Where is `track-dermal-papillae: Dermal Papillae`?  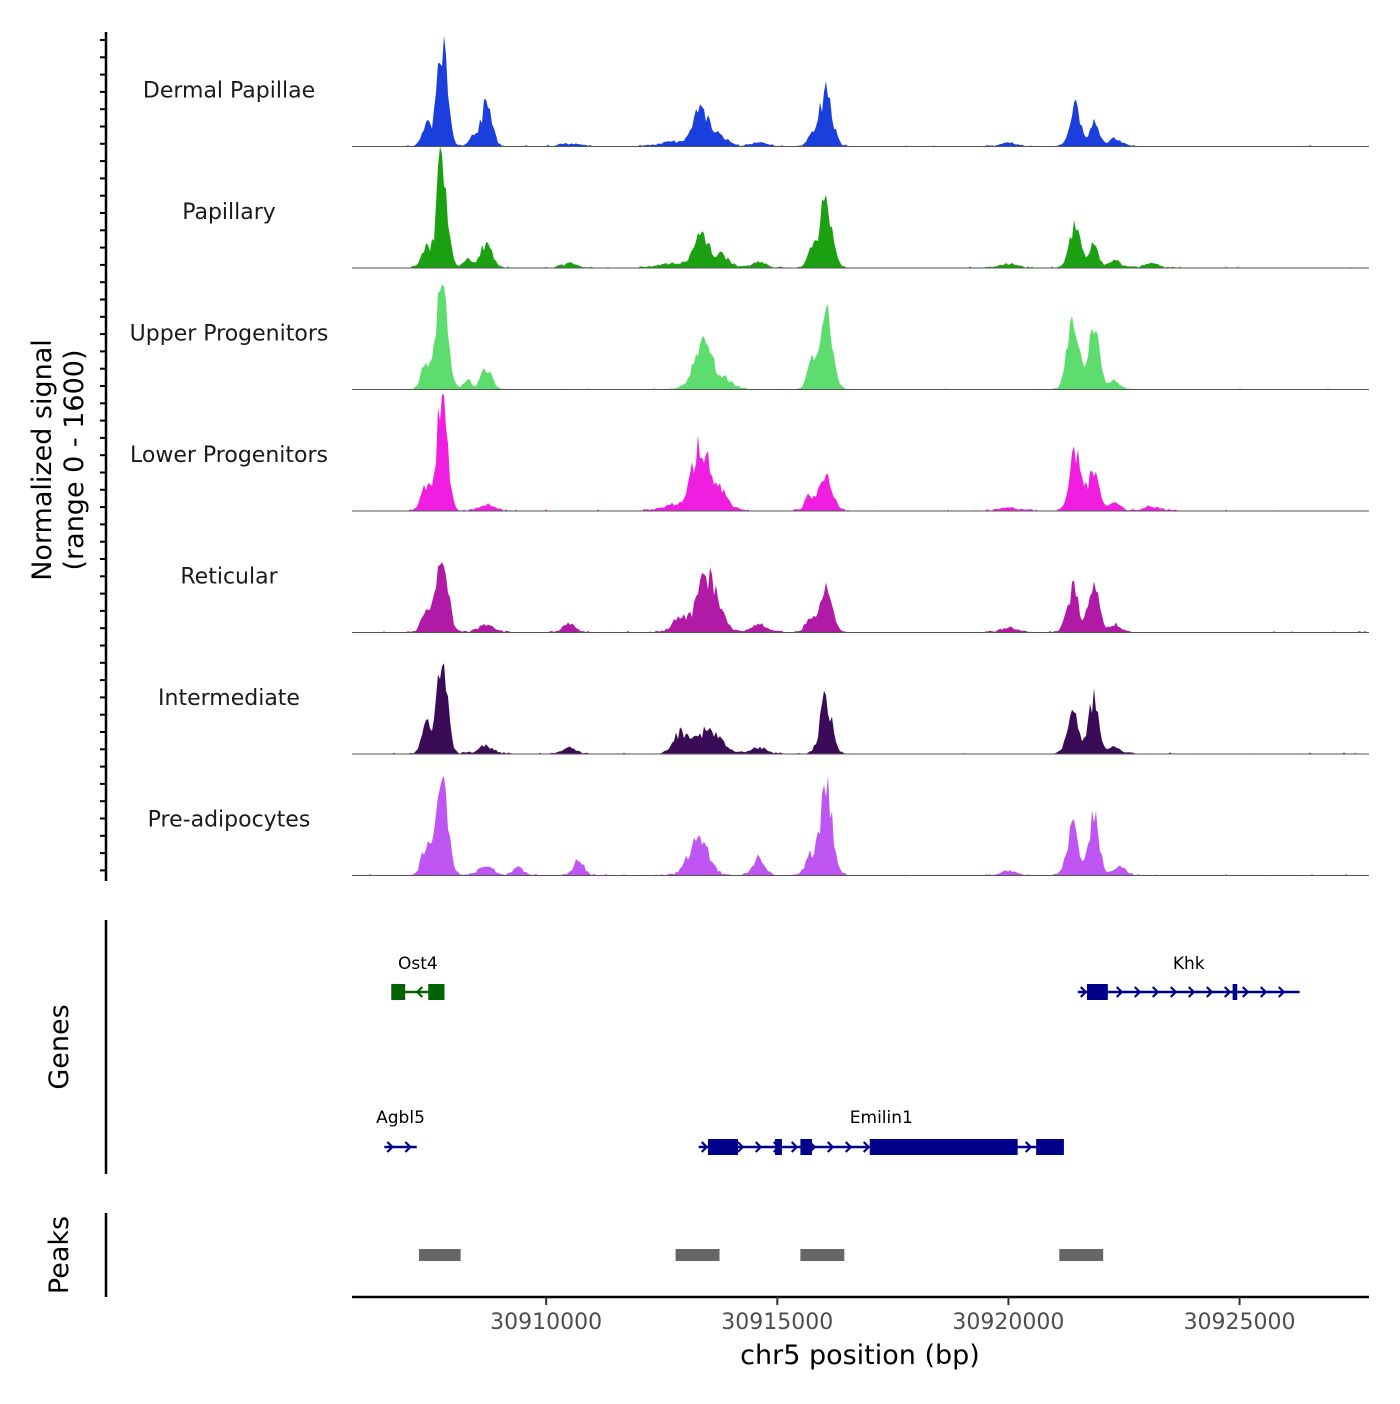 track-dermal-papillae: Dermal Papillae is located at coordinates (756, 91).